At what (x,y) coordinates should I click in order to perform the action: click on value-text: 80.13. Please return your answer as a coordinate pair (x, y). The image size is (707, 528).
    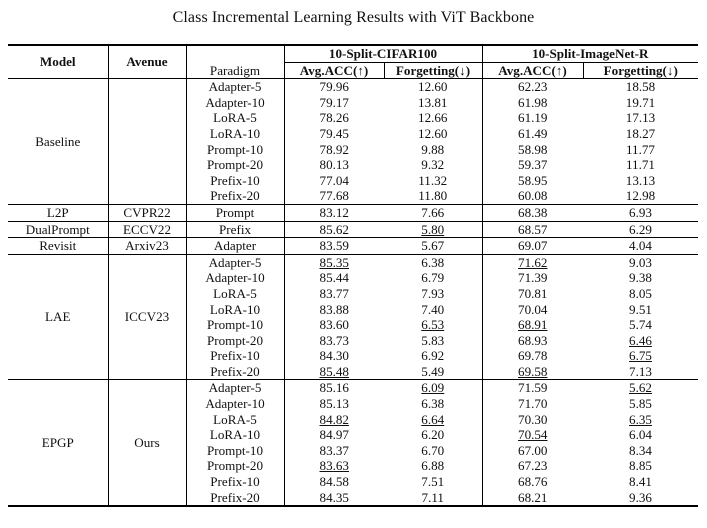
    Looking at the image, I should click on (334, 165).